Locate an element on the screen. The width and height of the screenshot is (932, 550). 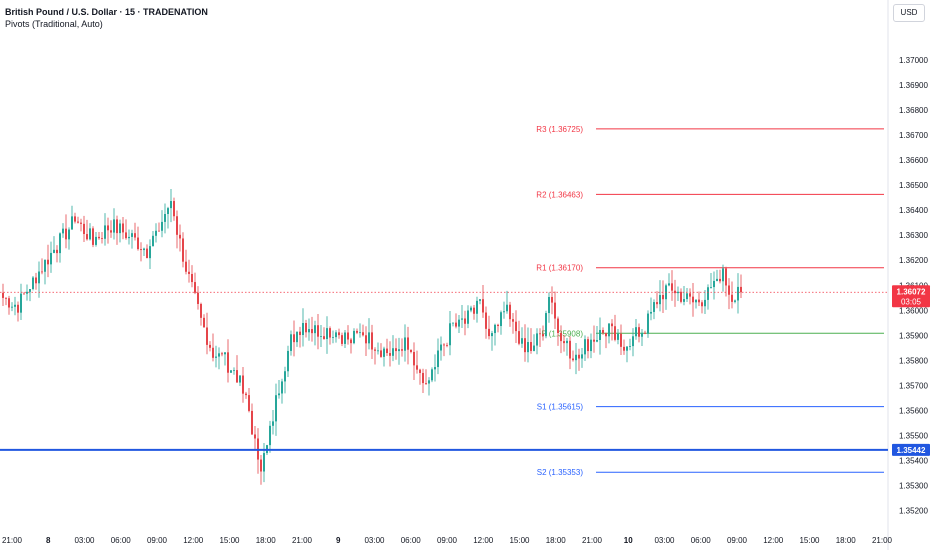
y-tick-label: 1.35300 is located at coordinates (913, 485).